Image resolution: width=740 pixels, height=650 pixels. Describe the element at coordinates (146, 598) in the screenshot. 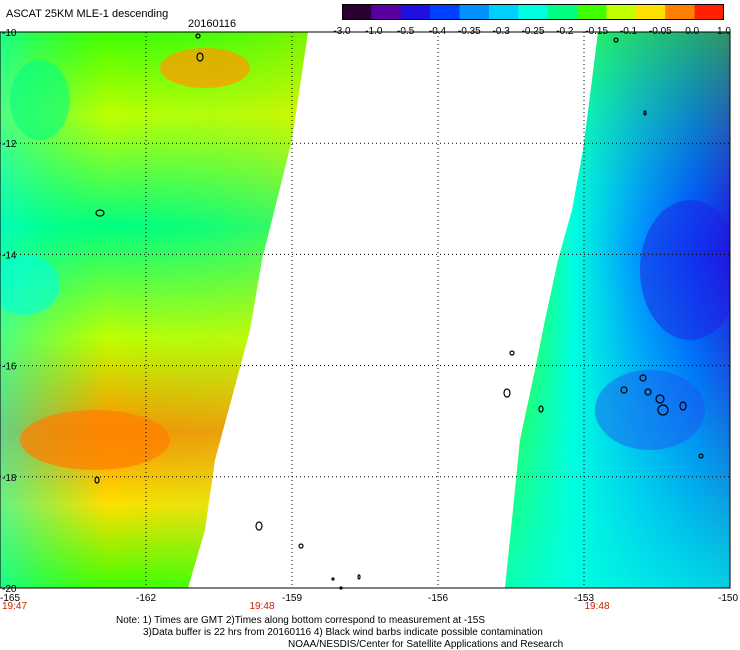

I see `longitude-label: -162` at that location.